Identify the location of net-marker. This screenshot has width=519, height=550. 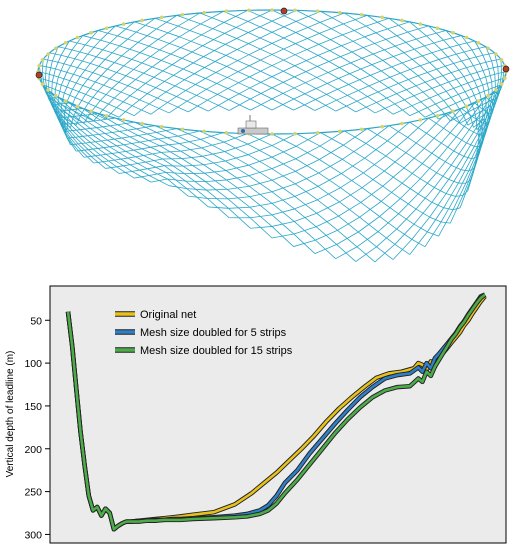
(506, 69).